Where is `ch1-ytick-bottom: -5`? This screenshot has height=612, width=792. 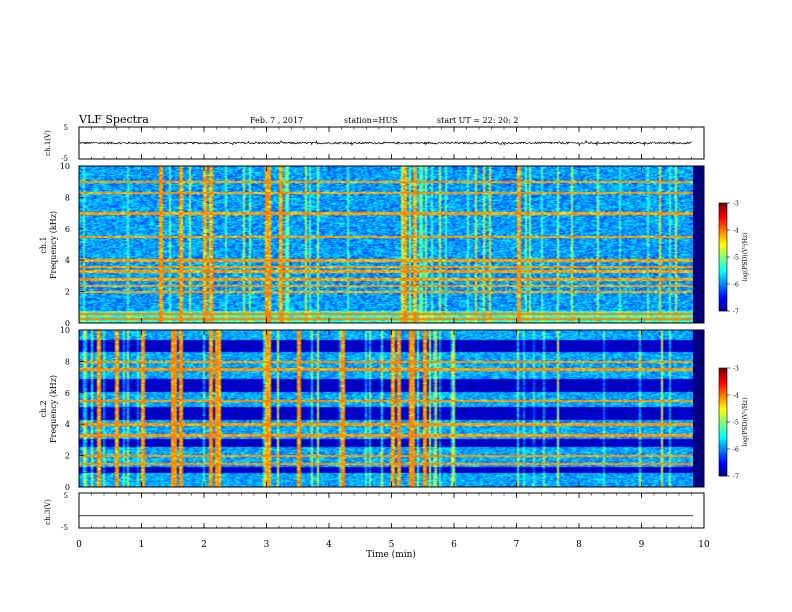
ch1-ytick-bottom: -5 is located at coordinates (64, 159).